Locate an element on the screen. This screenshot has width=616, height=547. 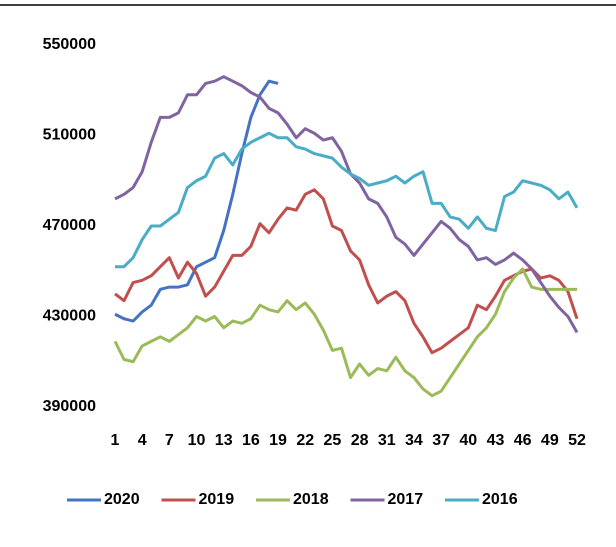
x-tick-label: 43 is located at coordinates (496, 440).